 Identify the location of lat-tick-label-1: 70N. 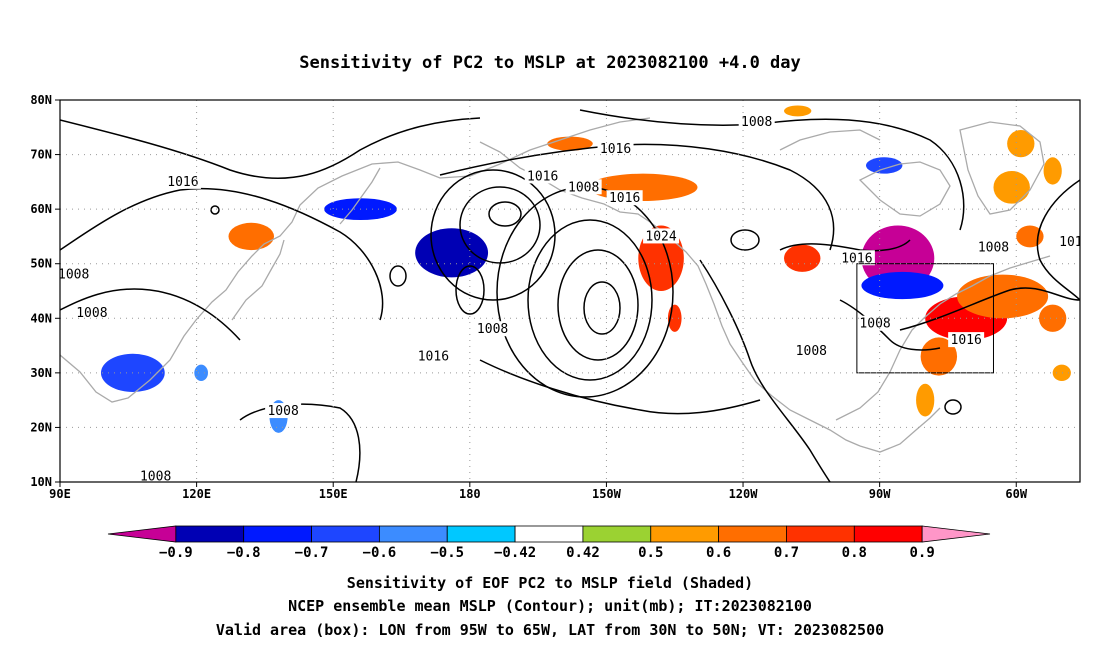
(41, 155).